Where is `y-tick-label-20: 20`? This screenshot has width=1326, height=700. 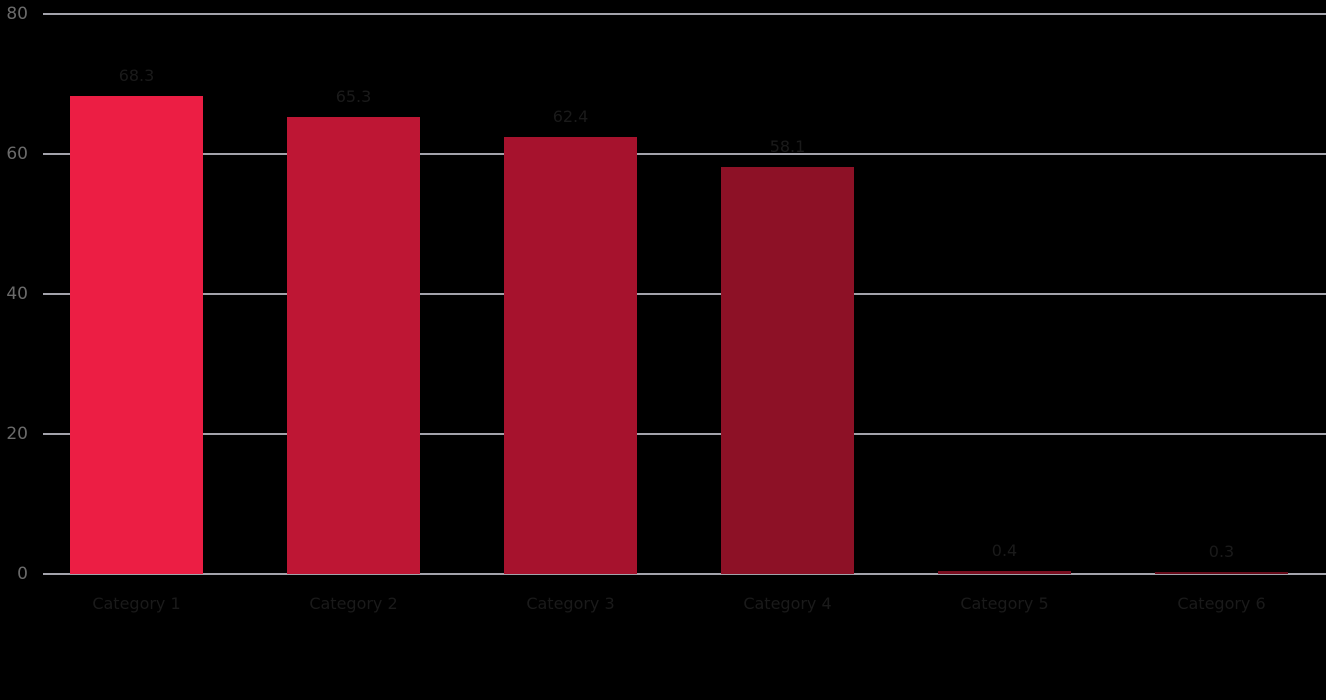 y-tick-label-20: 20 is located at coordinates (17, 434).